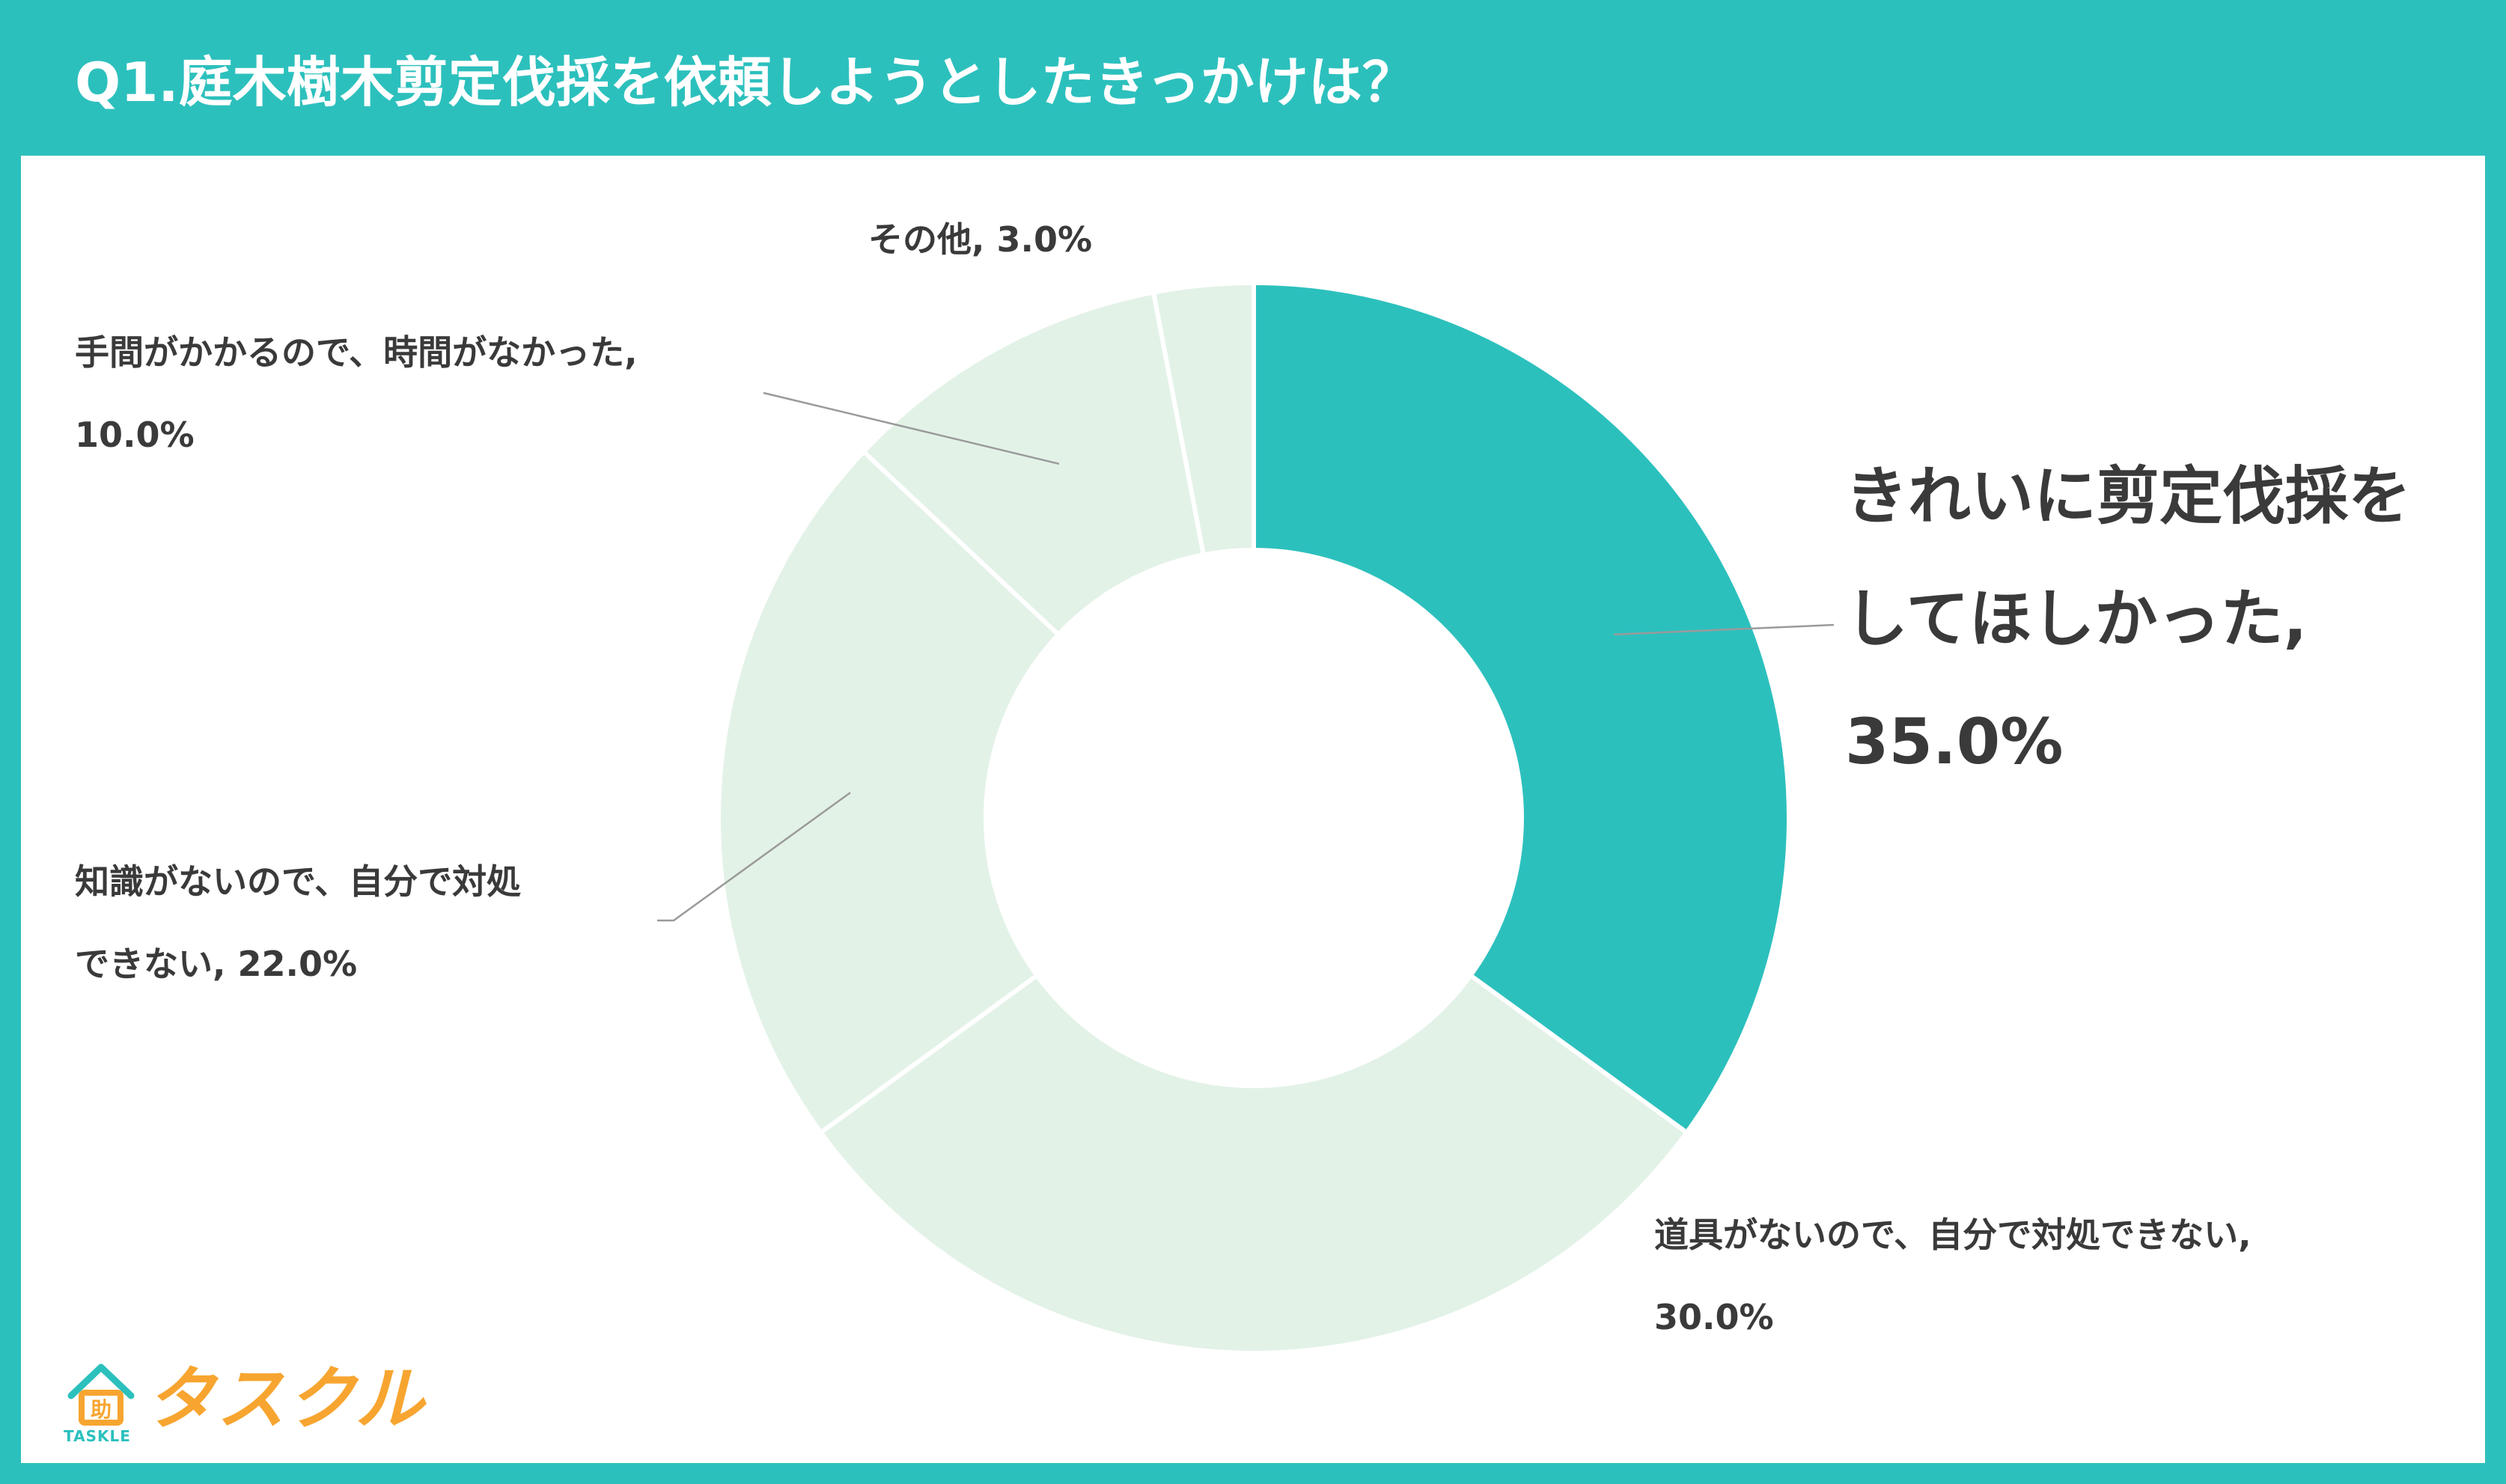 The width and height of the screenshot is (2506, 1484). Describe the element at coordinates (101, 1395) in the screenshot. I see `house-icon: 助` at that location.